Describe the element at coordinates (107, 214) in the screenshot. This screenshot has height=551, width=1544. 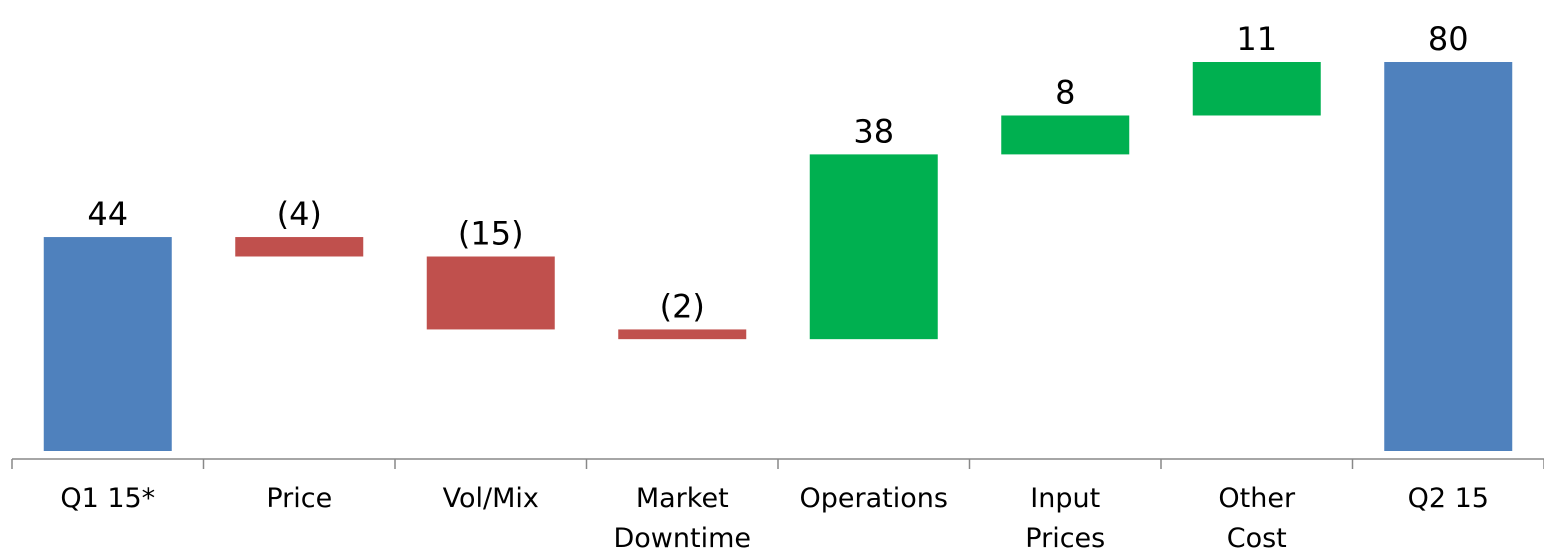
I see `value-label: 44` at that location.